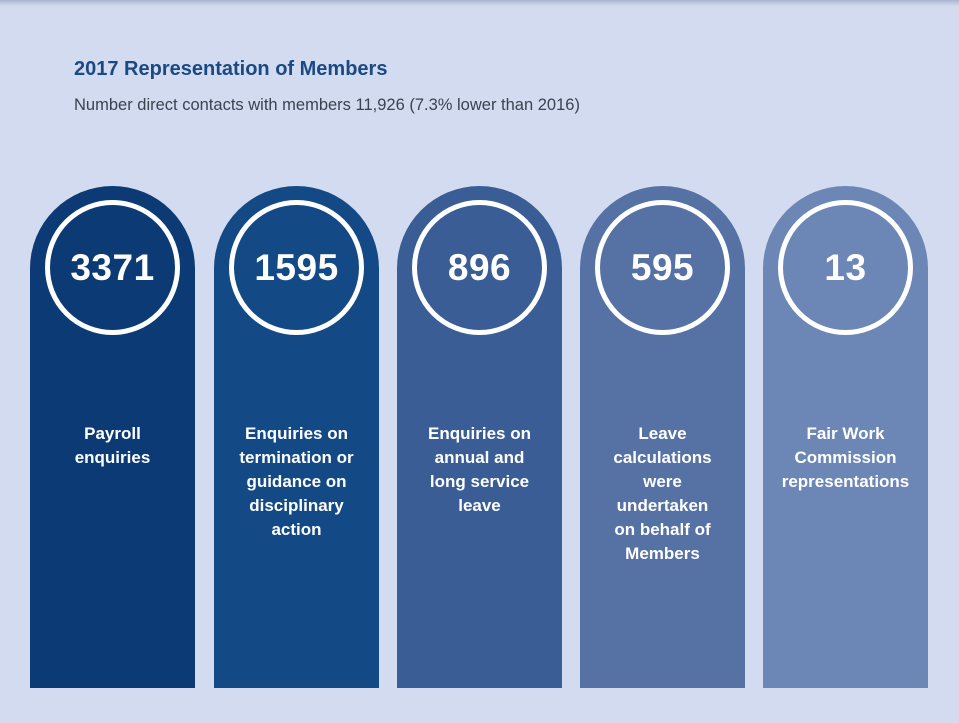 This screenshot has width=959, height=723. Describe the element at coordinates (845, 457) in the screenshot. I see `stat-label: Fair Work Commission representations` at that location.